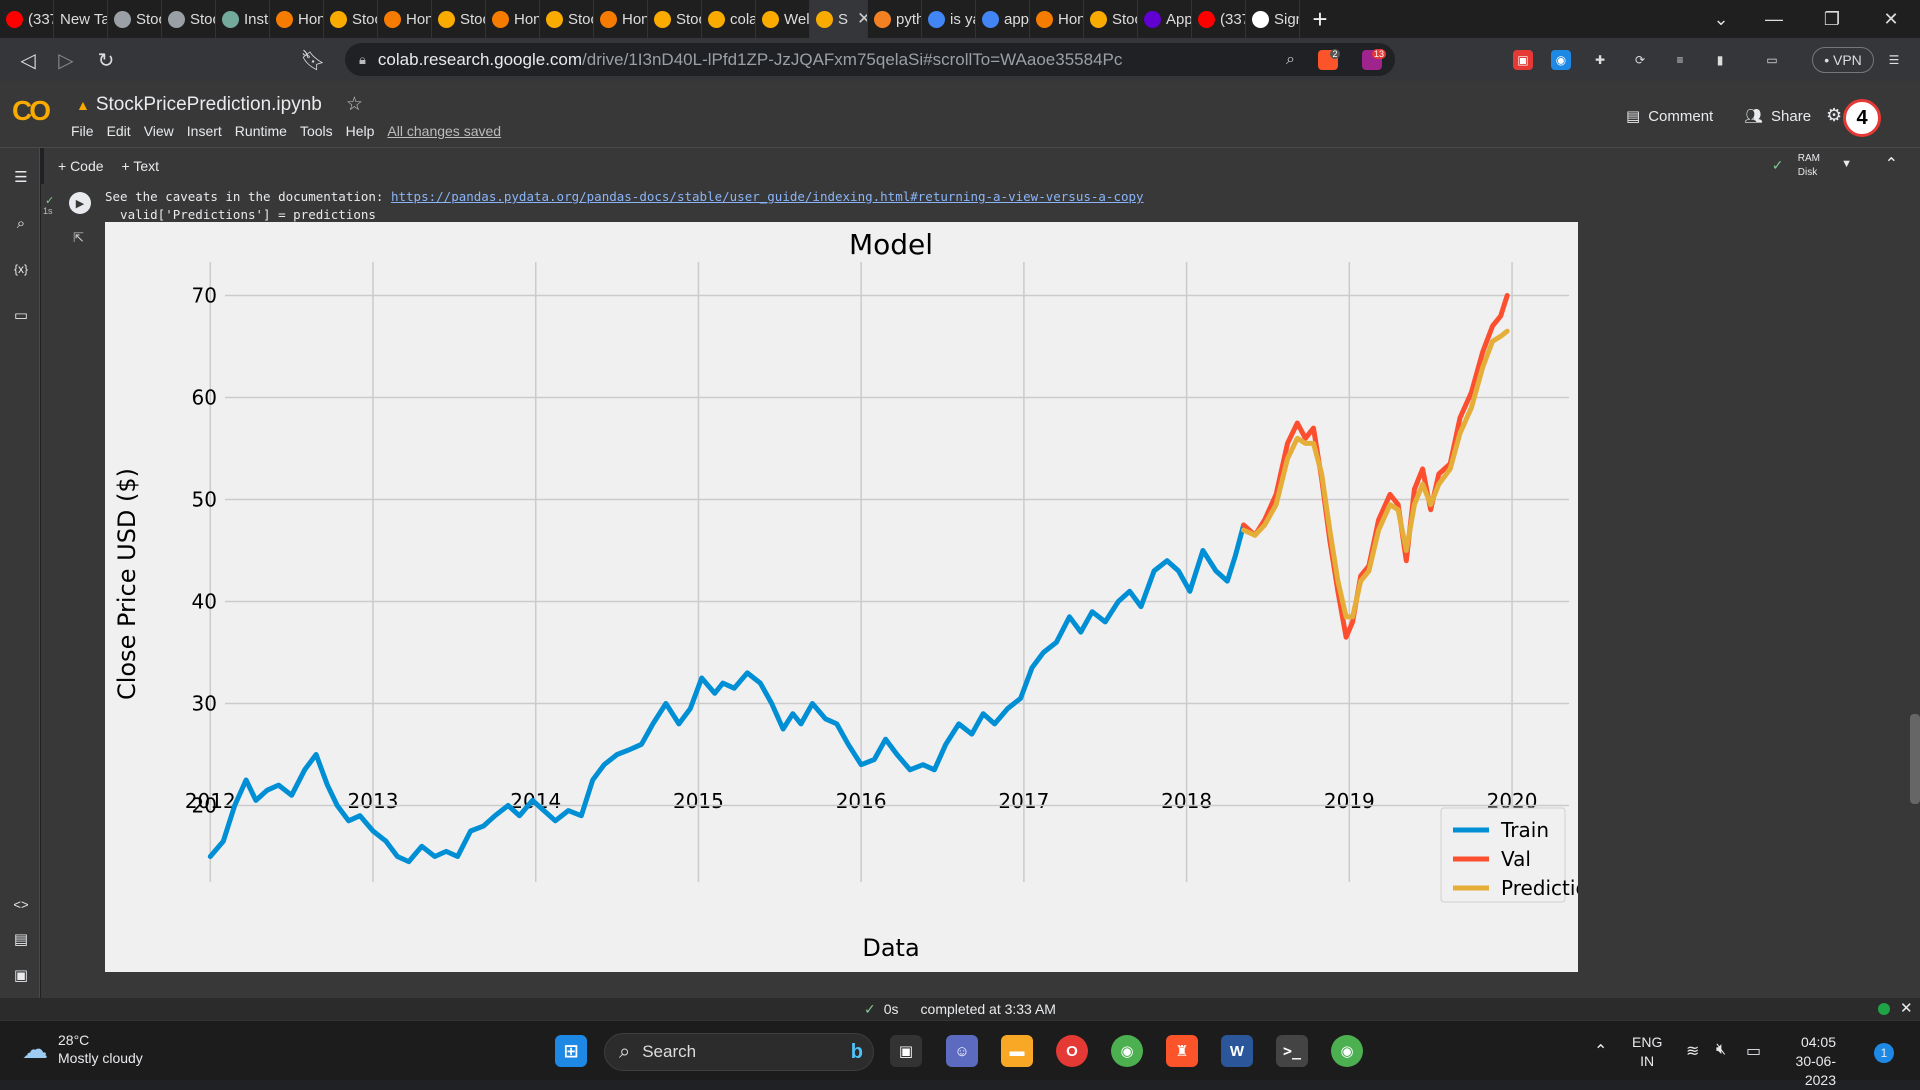  Describe the element at coordinates (21, 975) in the screenshot. I see `terminal-icon: ▣` at that location.